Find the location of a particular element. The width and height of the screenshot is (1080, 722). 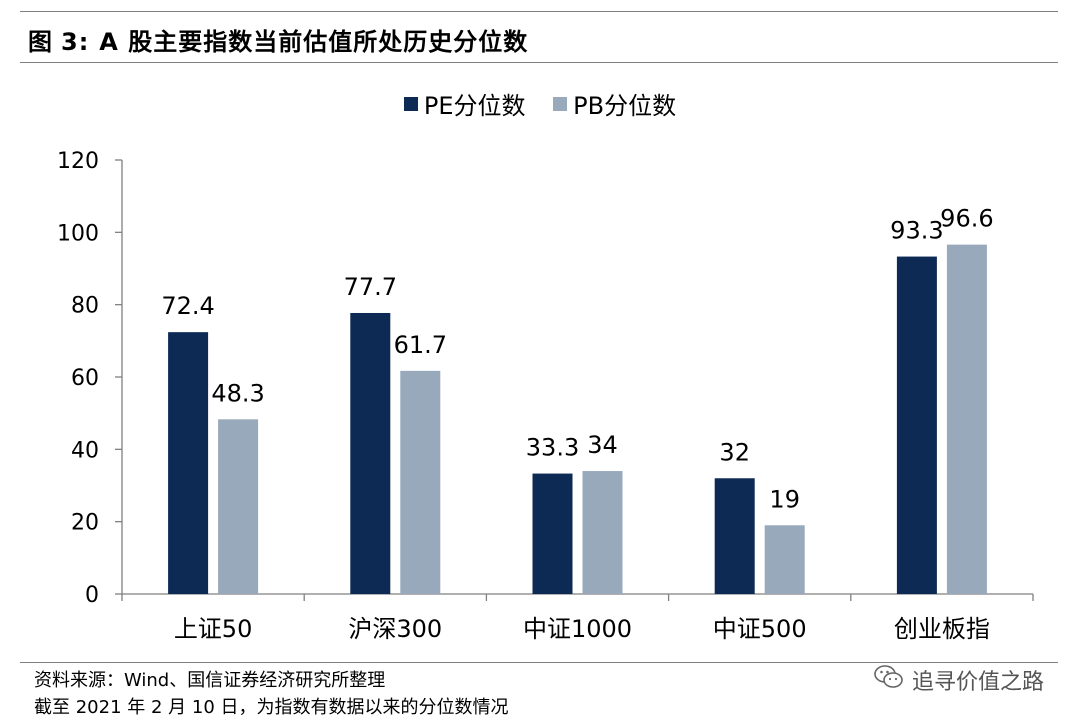

legend: PE分位数 PB分位数 is located at coordinates (540, 103).